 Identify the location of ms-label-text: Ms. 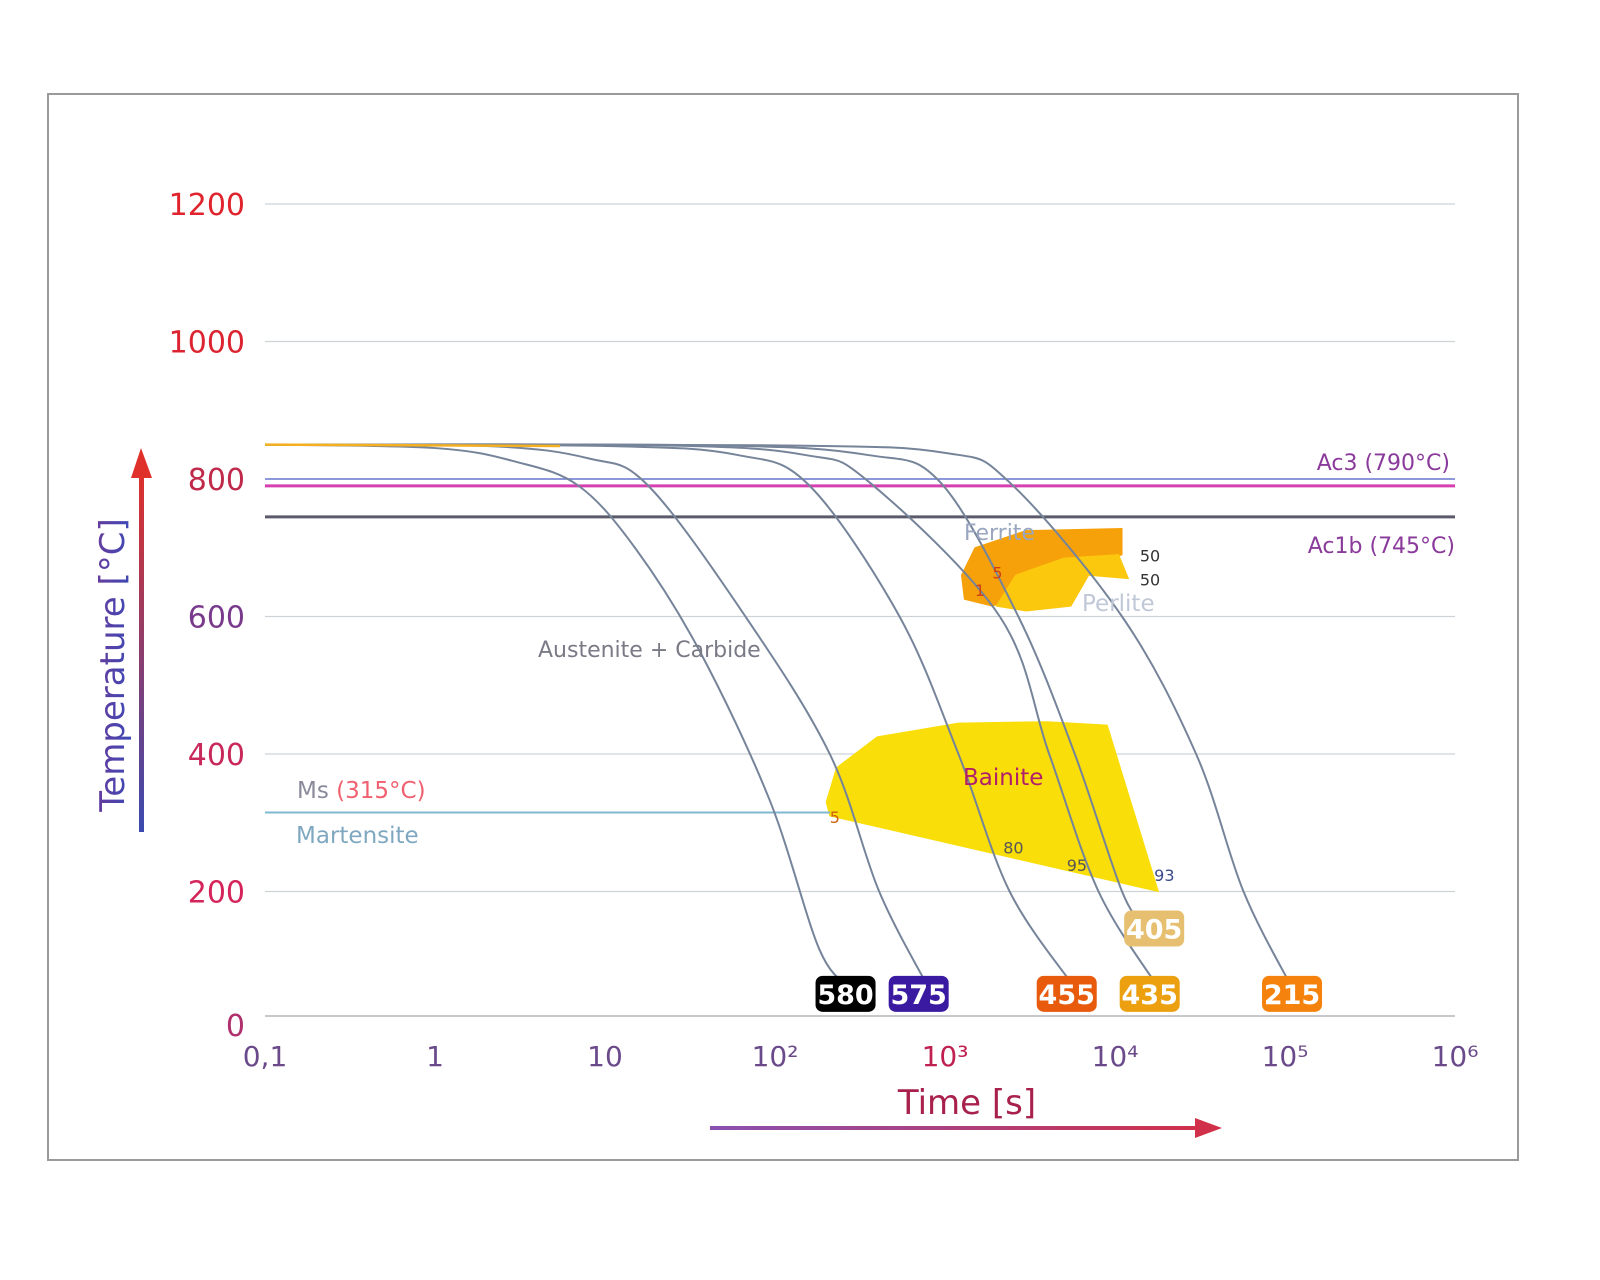
(316, 791).